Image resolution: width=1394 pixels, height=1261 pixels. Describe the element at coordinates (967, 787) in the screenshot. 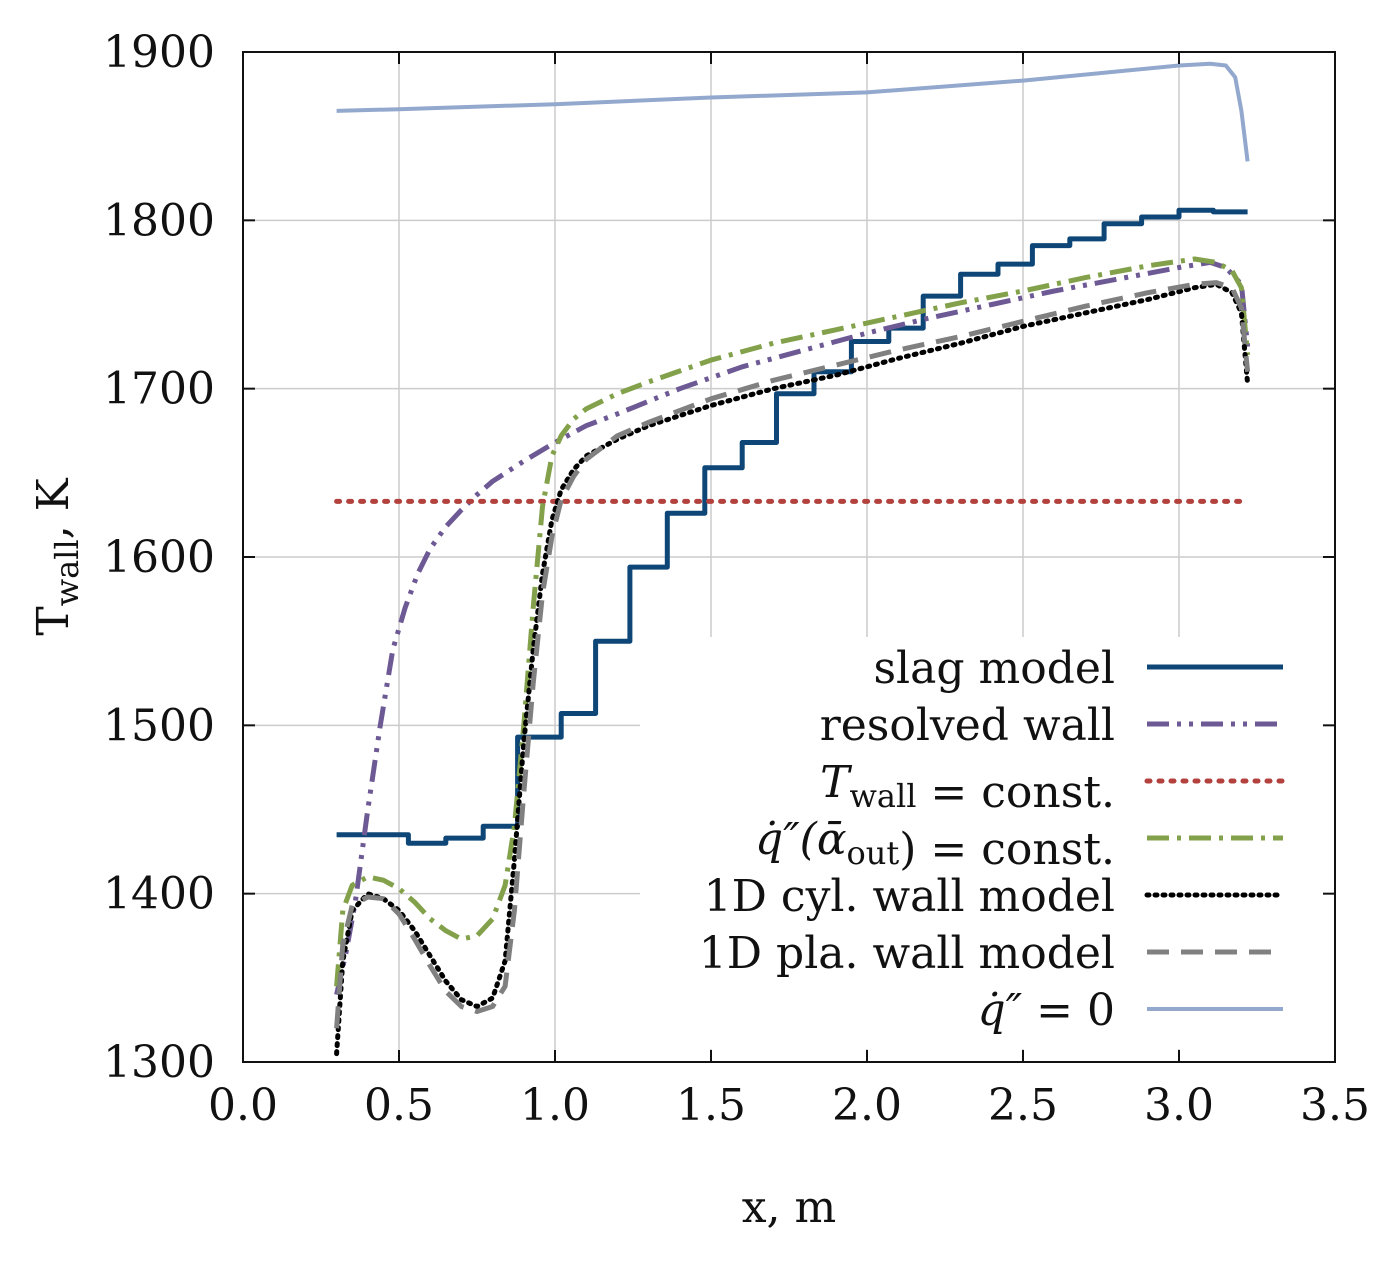

I see `legend-label-t-wall-const: Twall = const.` at that location.